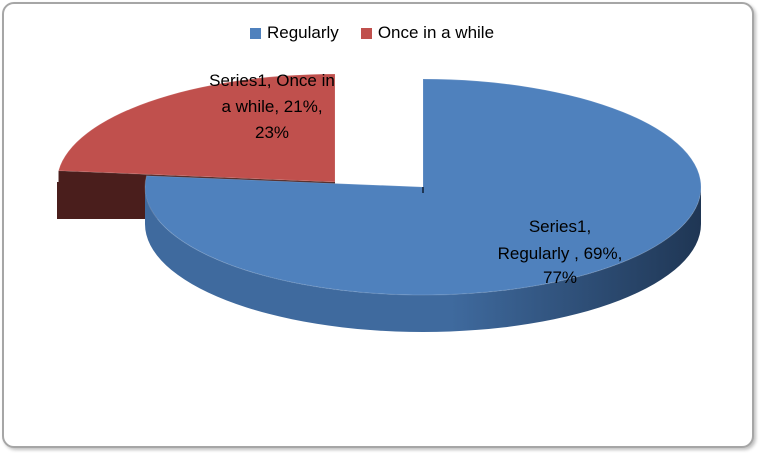 The height and width of the screenshot is (453, 761). I want to click on legend-item-regularly: Regularly, so click(294, 33).